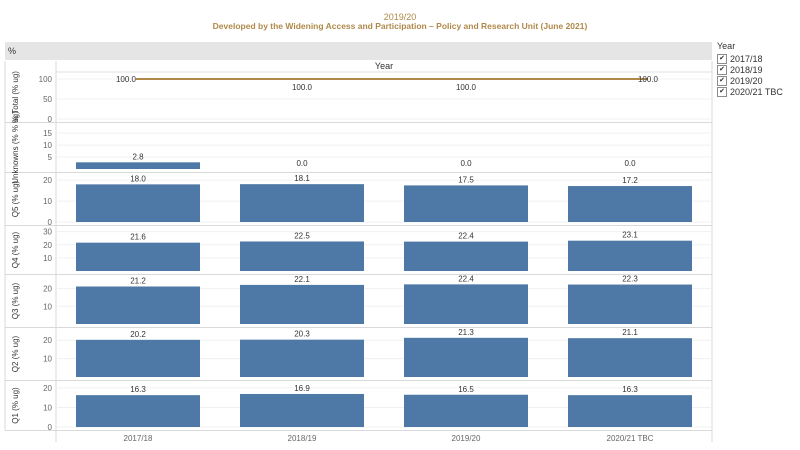 The width and height of the screenshot is (800, 450). What do you see at coordinates (384, 66) in the screenshot?
I see `column-header-label: Year` at bounding box center [384, 66].